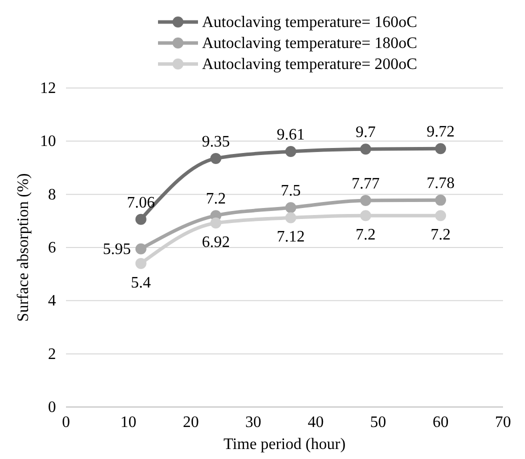 Image resolution: width=525 pixels, height=459 pixels. Describe the element at coordinates (366, 133) in the screenshot. I see `data-label: 9.7` at that location.